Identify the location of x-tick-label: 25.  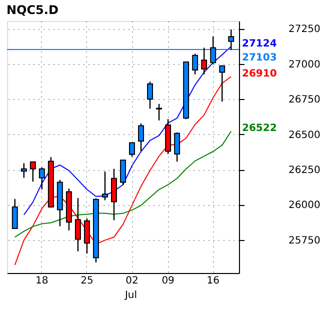
(87, 281).